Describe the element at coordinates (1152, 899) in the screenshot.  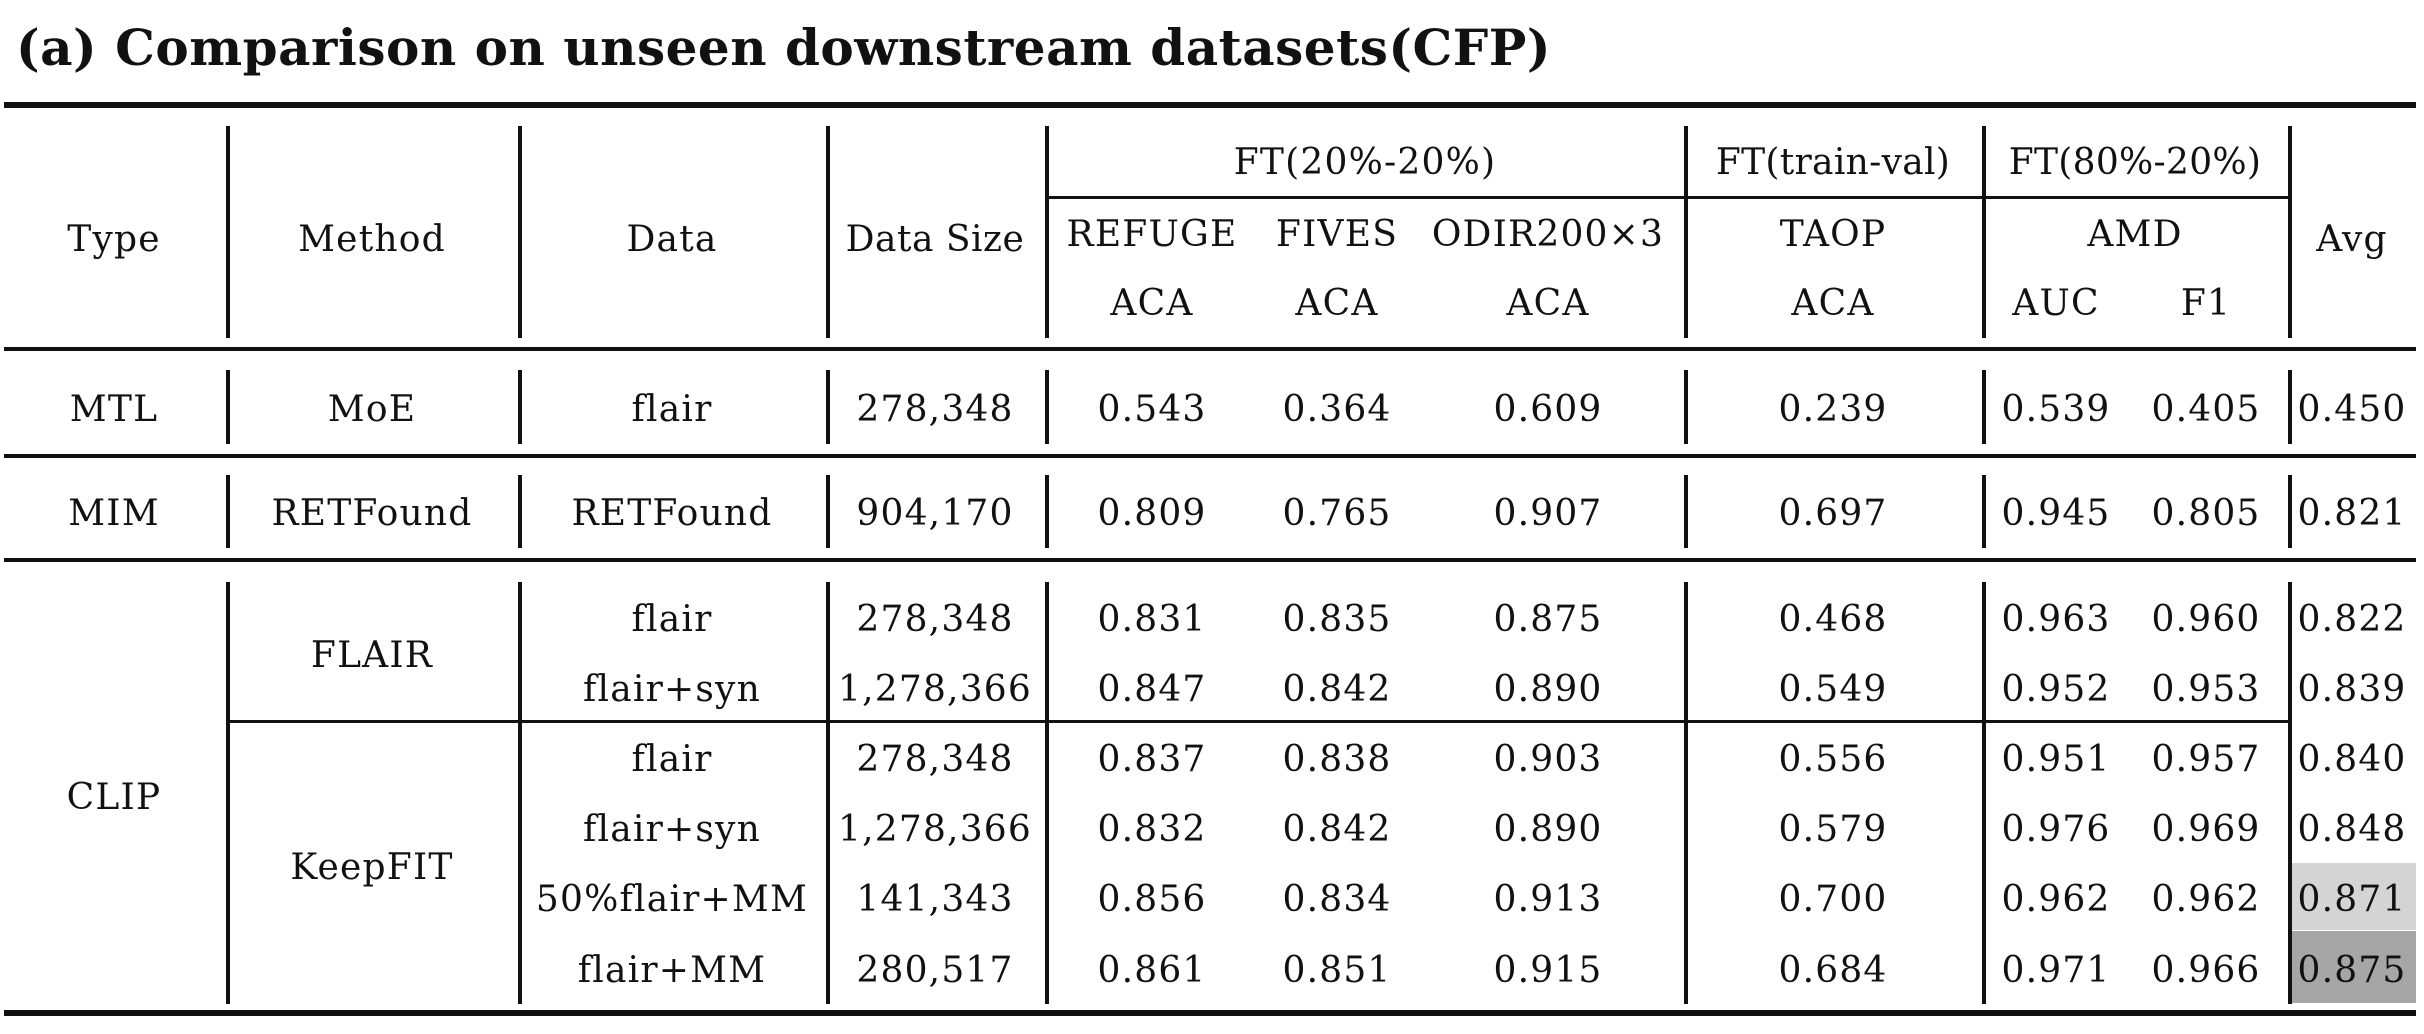
I see `row-6-value-0: 0.856` at that location.